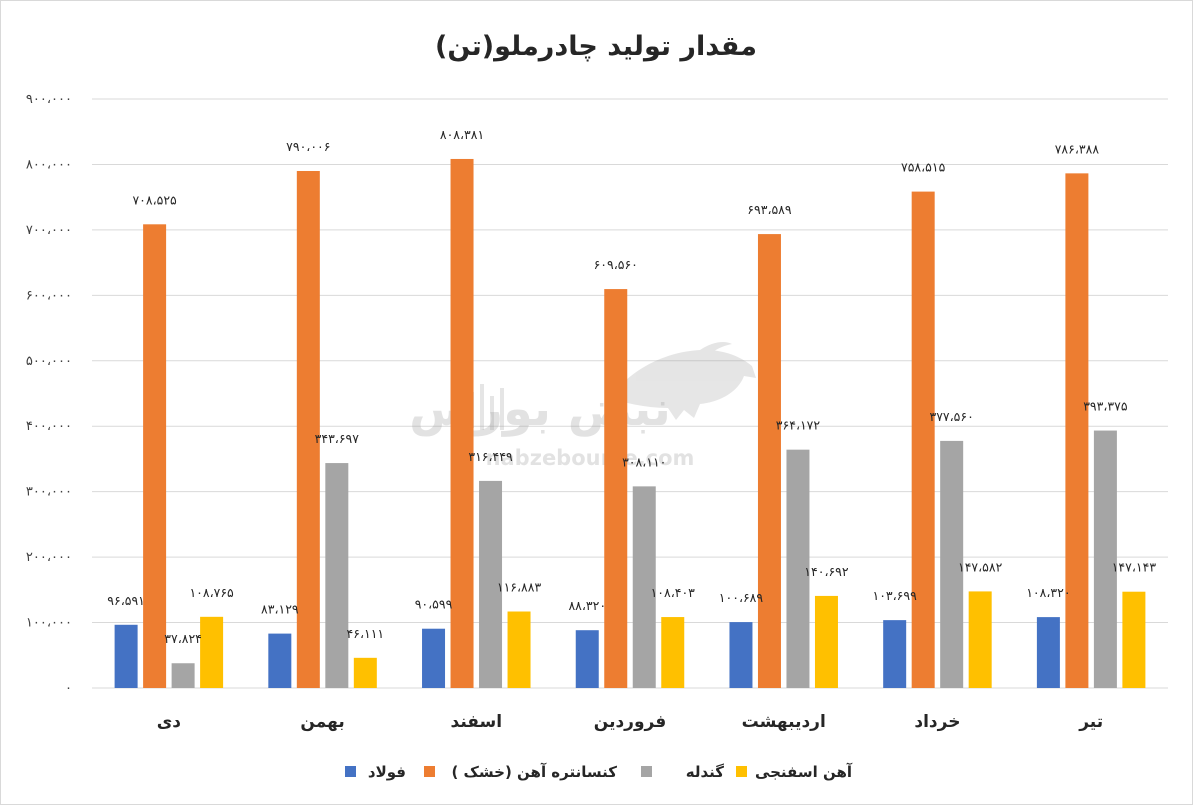  What do you see at coordinates (477, 722) in the screenshot?
I see `x-category-label: اسفند` at bounding box center [477, 722].